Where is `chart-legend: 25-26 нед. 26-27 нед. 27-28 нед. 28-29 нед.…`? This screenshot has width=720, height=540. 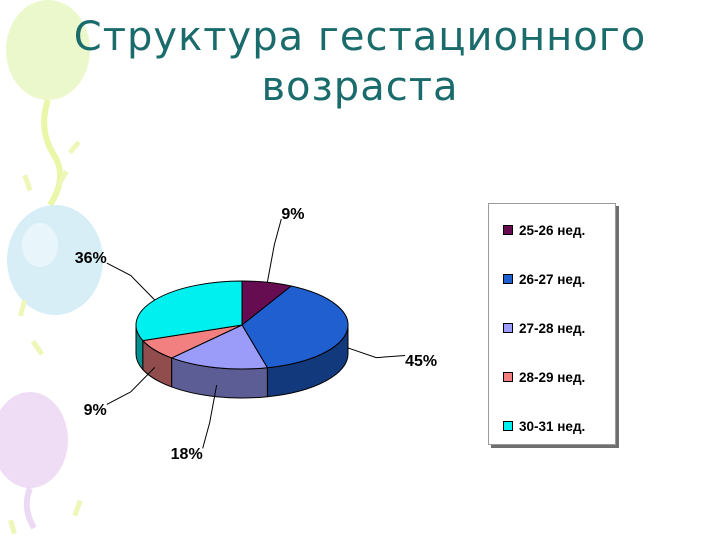 chart-legend: 25-26 нед. 26-27 нед. 27-28 нед. 28-29 нед.… is located at coordinates (552, 324).